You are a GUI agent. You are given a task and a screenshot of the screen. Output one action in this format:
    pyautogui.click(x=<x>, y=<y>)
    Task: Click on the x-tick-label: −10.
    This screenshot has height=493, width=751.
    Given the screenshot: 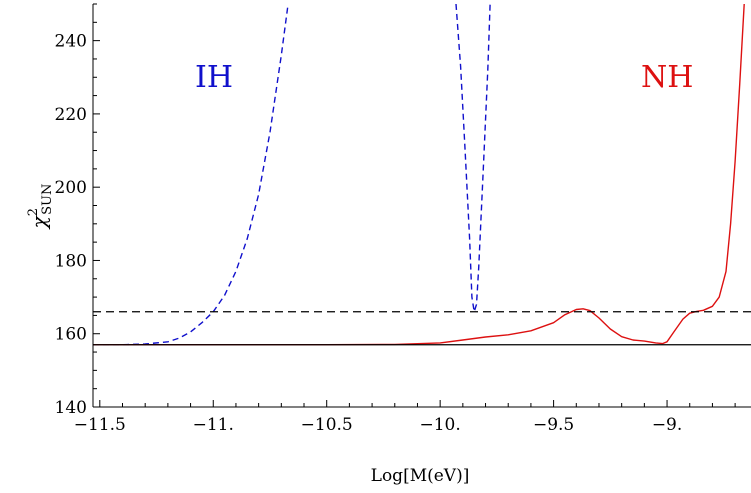 What is the action you would take?
    pyautogui.click(x=440, y=425)
    